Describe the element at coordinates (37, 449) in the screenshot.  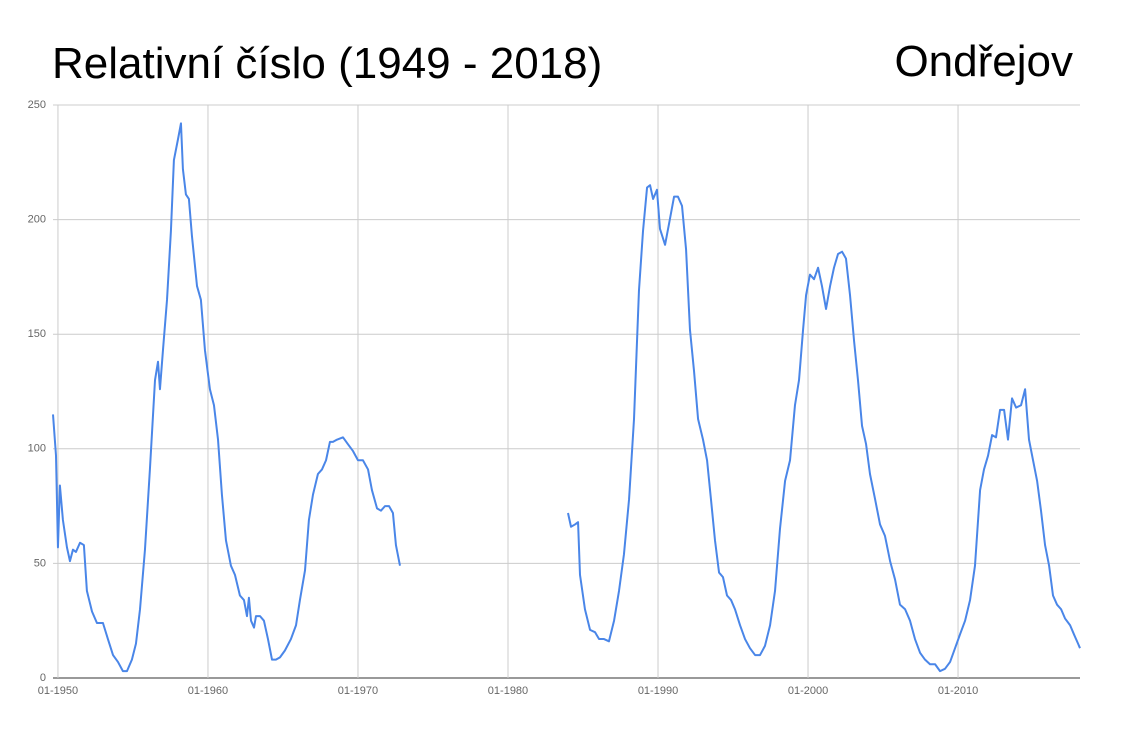
I see `y-tick-label: 100` at that location.